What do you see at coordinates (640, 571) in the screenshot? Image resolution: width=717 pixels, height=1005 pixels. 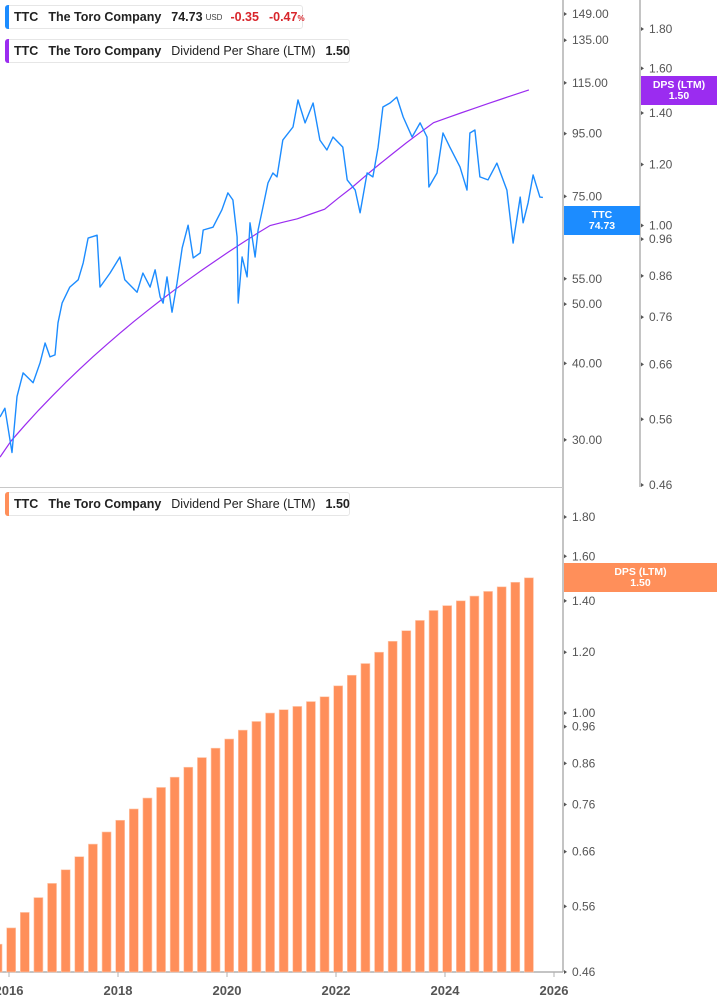 I see `dps-bottom-badge-label: DPS (LTM)` at bounding box center [640, 571].